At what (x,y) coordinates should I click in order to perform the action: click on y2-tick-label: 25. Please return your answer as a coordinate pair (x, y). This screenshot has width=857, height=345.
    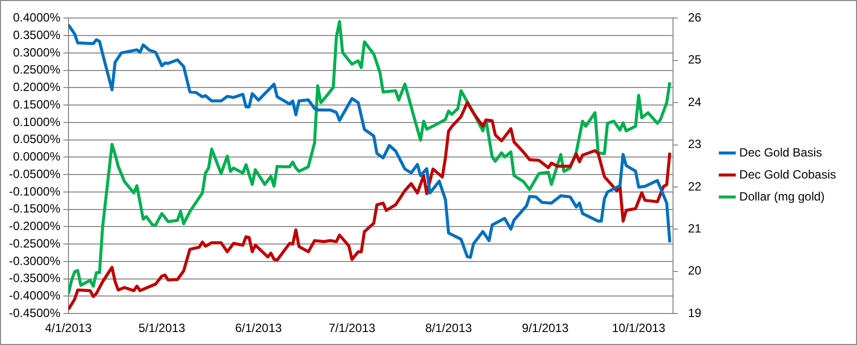
    Looking at the image, I should click on (695, 59).